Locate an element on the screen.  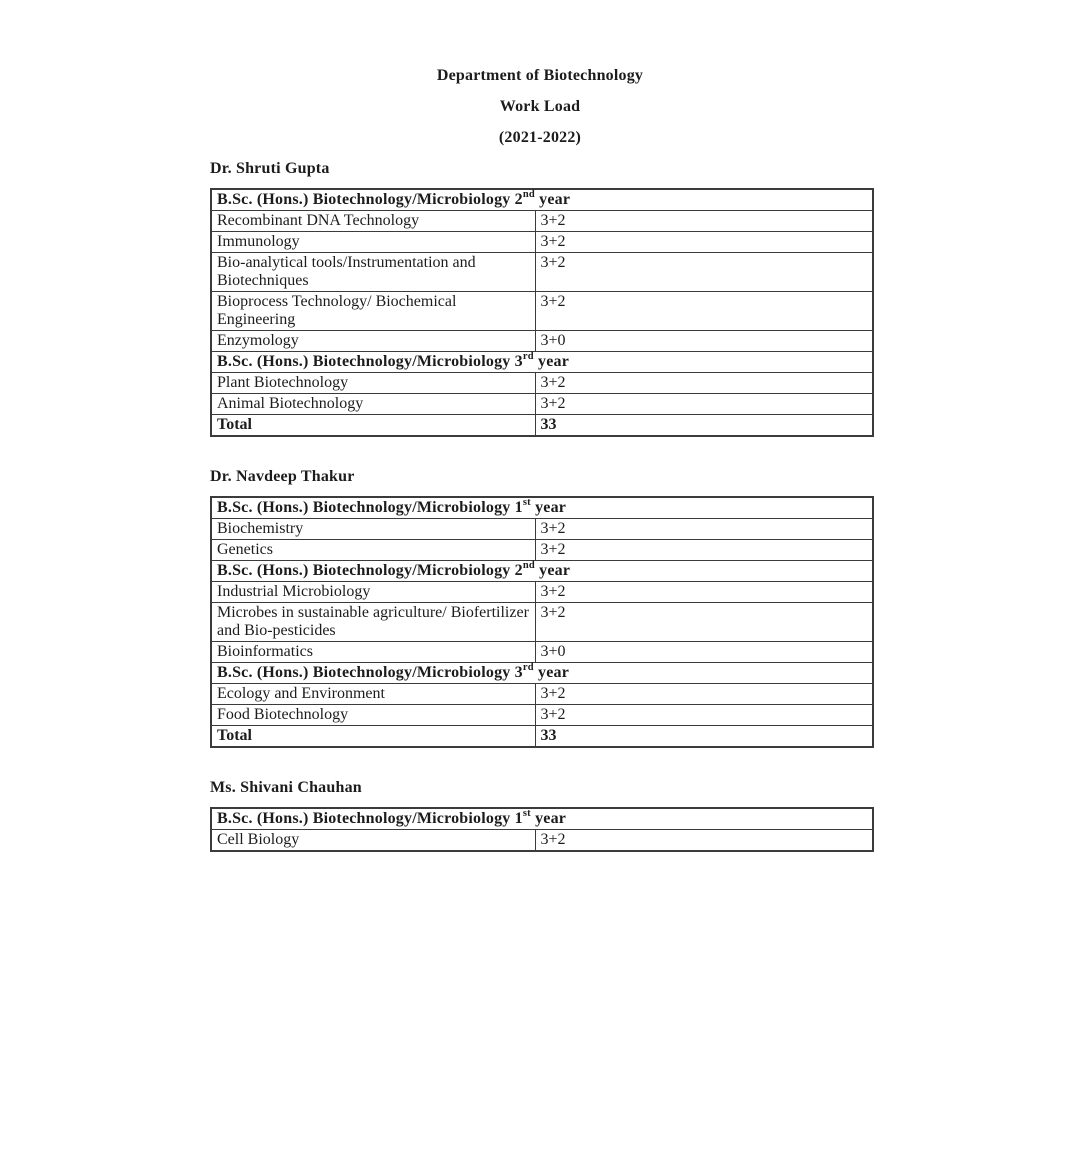
page-subtitle: Work Load is located at coordinates (540, 106).